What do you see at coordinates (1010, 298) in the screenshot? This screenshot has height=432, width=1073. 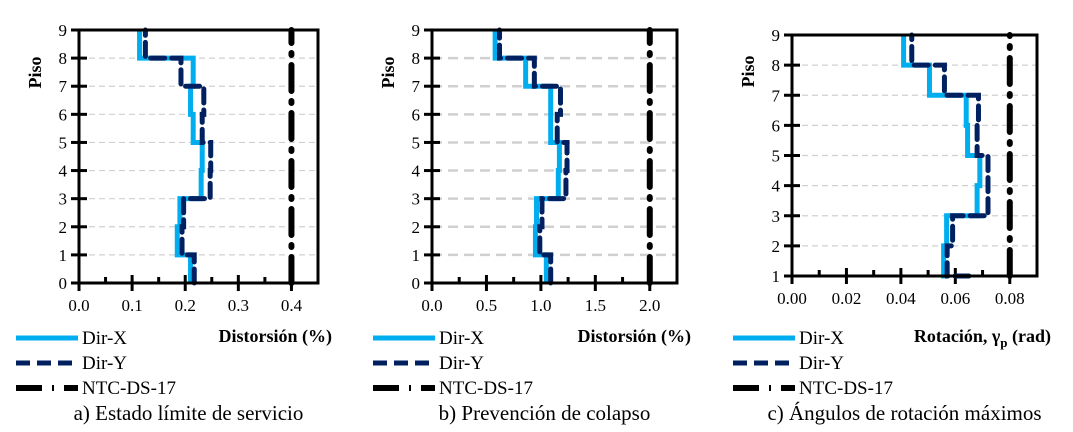 I see `x-tick-label: 0.08` at bounding box center [1010, 298].